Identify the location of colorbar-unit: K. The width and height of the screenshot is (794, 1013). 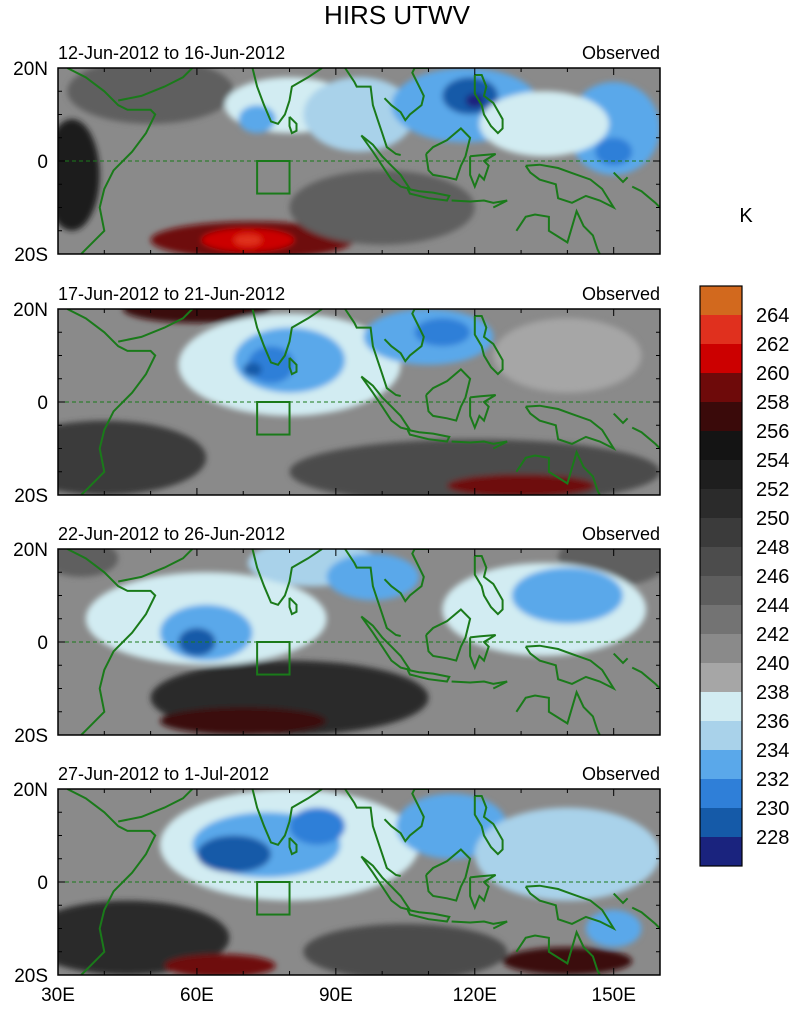
(746, 216).